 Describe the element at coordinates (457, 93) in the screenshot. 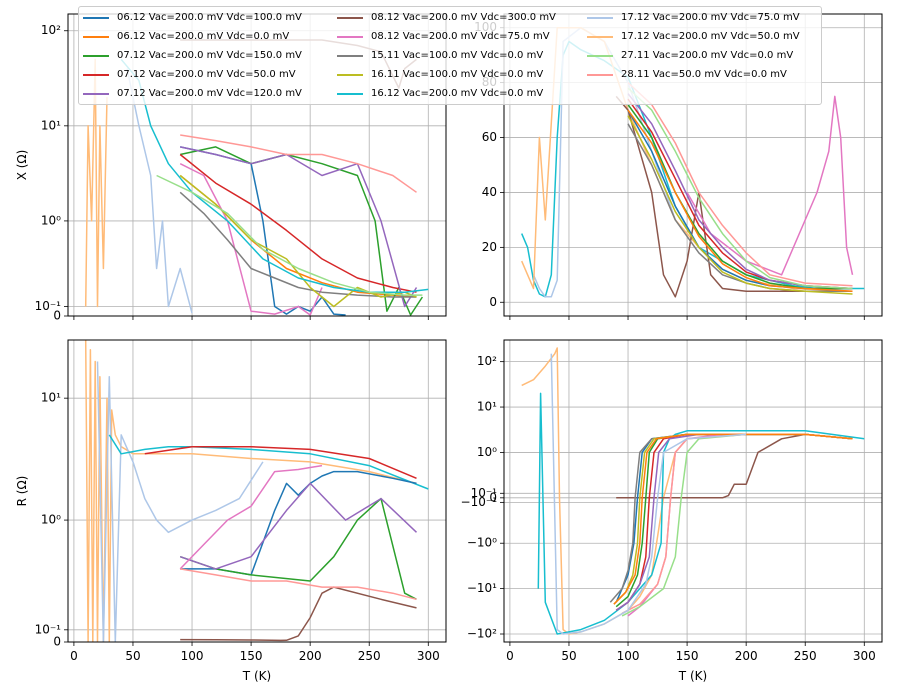

I see `legend-label: 16.12 Vac=200.0 mV Vdc=0.0 mV` at that location.